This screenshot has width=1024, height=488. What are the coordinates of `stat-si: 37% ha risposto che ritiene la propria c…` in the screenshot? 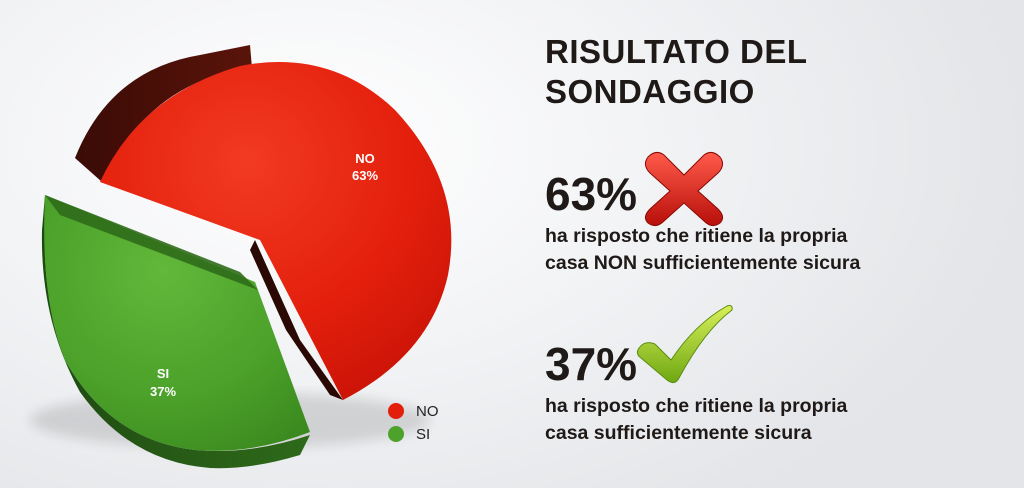 It's located at (775, 376).